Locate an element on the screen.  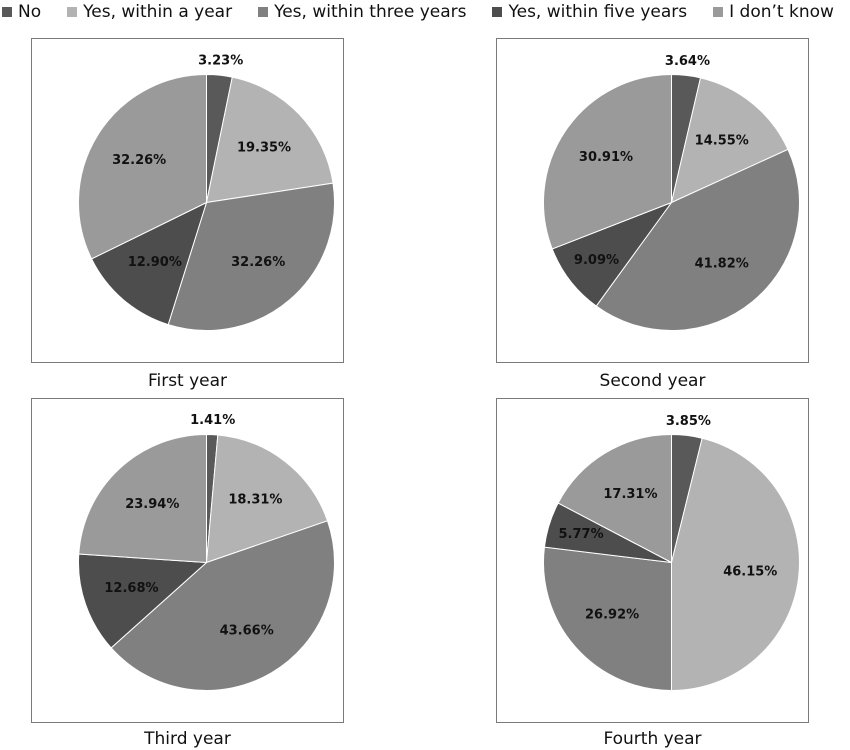
pie-slice-second-year-within-a-year is located at coordinates (729, 140).